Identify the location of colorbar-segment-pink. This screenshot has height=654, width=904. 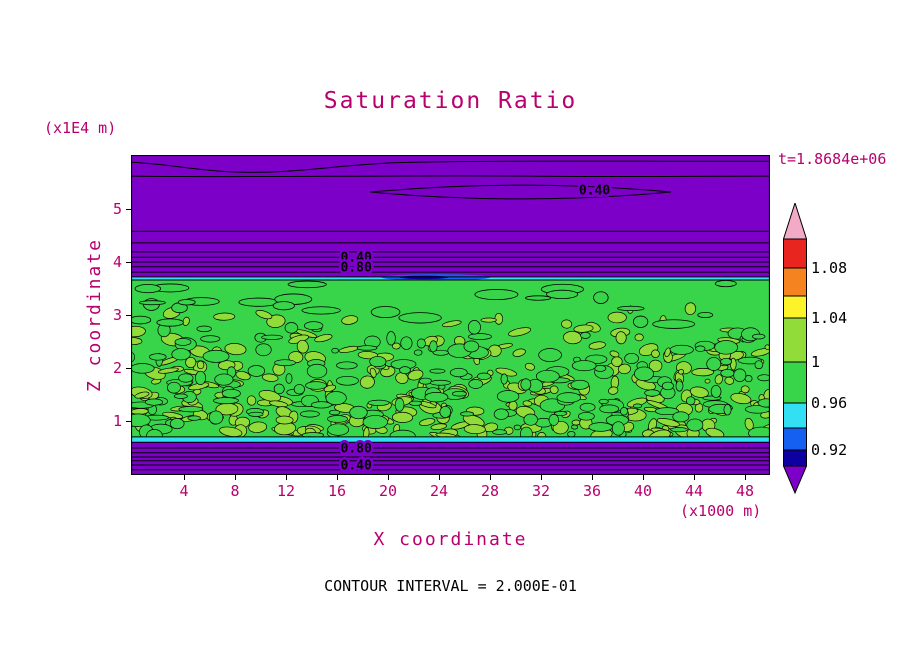
(795, 221).